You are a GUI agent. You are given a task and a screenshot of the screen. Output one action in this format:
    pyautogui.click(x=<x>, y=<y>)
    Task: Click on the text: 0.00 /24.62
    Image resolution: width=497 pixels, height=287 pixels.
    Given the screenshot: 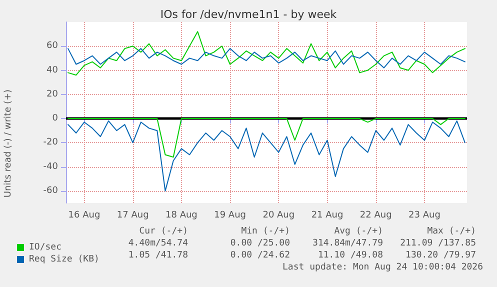 What is the action you would take?
    pyautogui.click(x=260, y=255)
    